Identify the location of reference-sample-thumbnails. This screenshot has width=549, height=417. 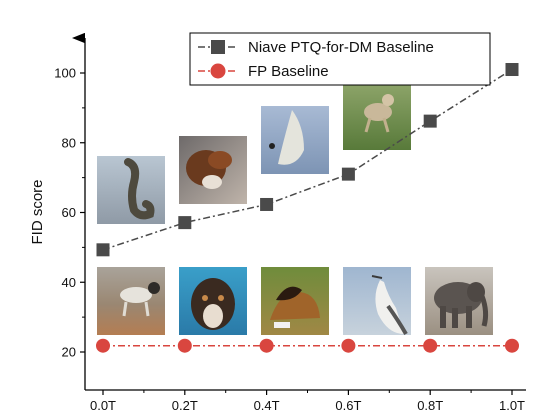
(295, 301).